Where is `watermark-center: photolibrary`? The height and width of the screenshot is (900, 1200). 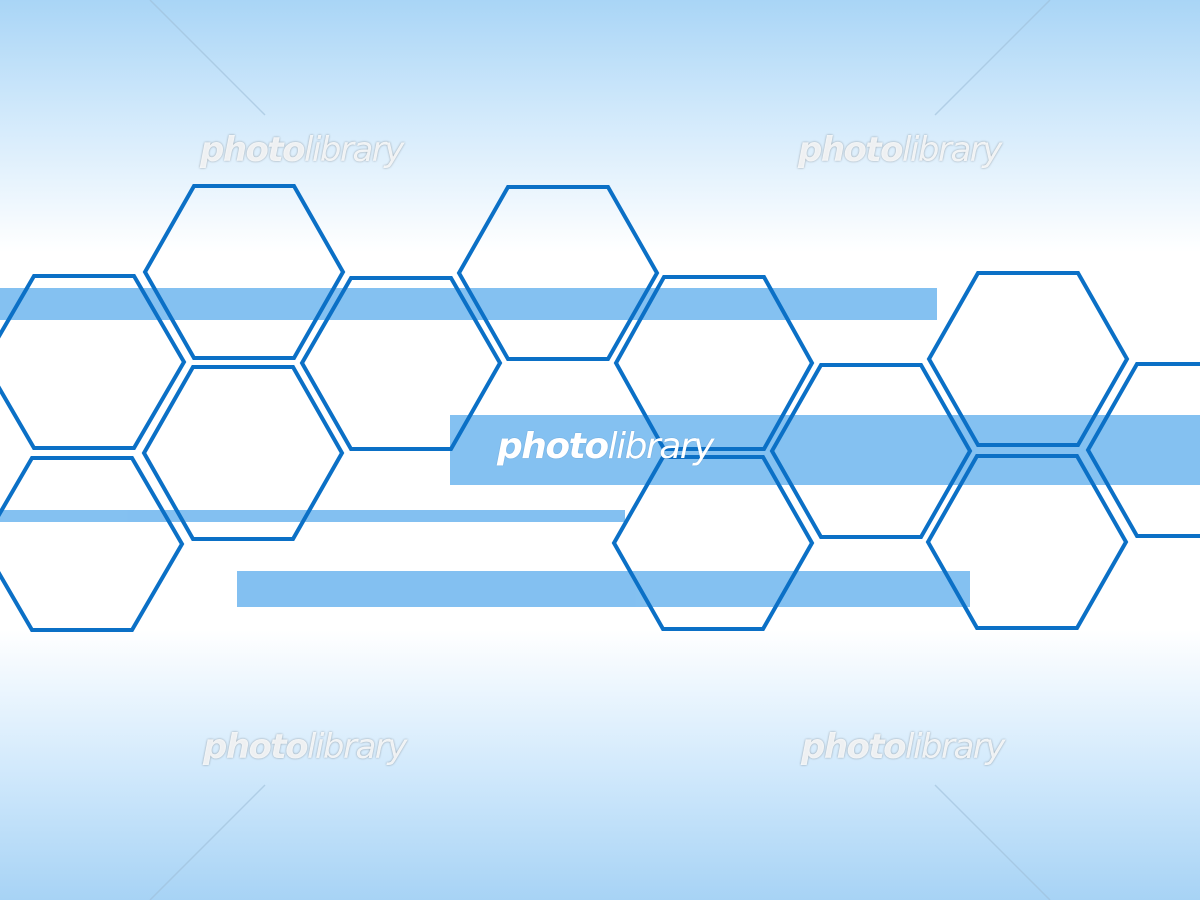 watermark-center: photolibrary is located at coordinates (606, 446).